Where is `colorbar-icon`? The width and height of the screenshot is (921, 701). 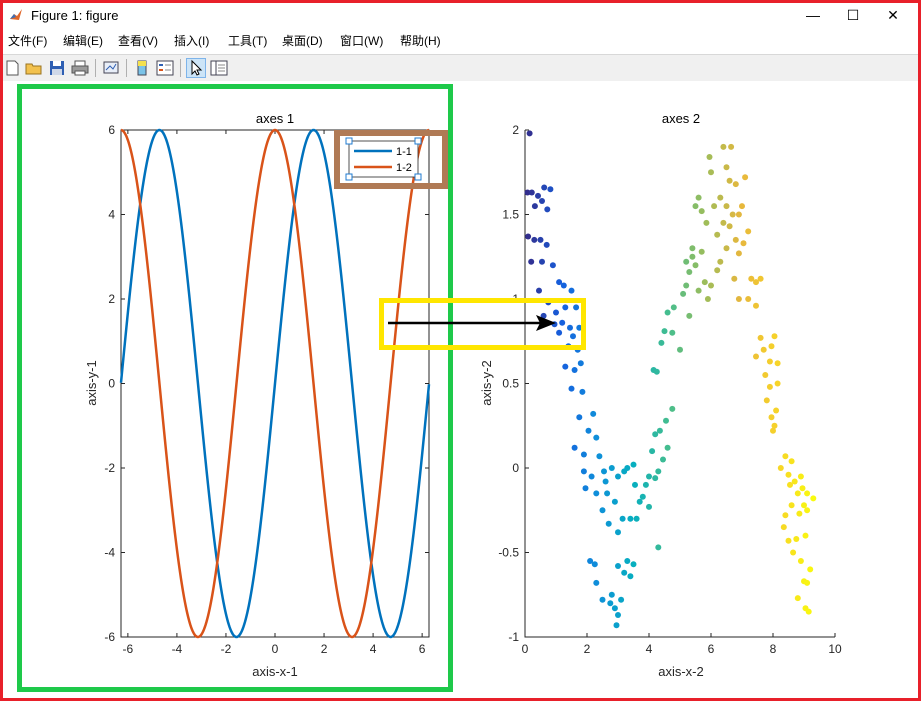
colorbar-icon is located at coordinates (142, 68).